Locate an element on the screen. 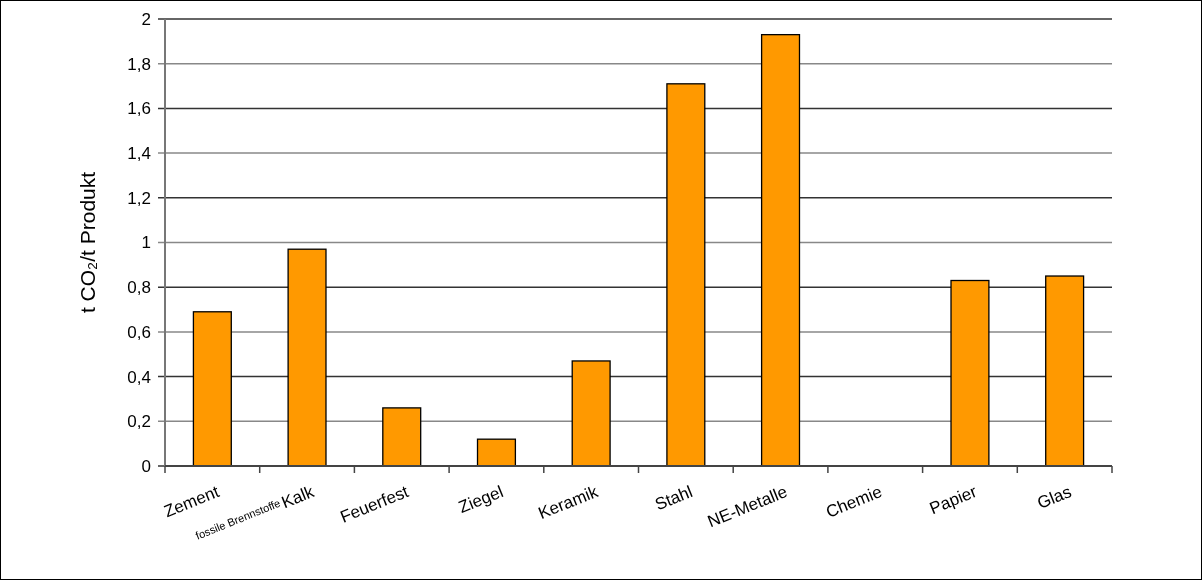  x-tick-label: Glas is located at coordinates (1054, 497).